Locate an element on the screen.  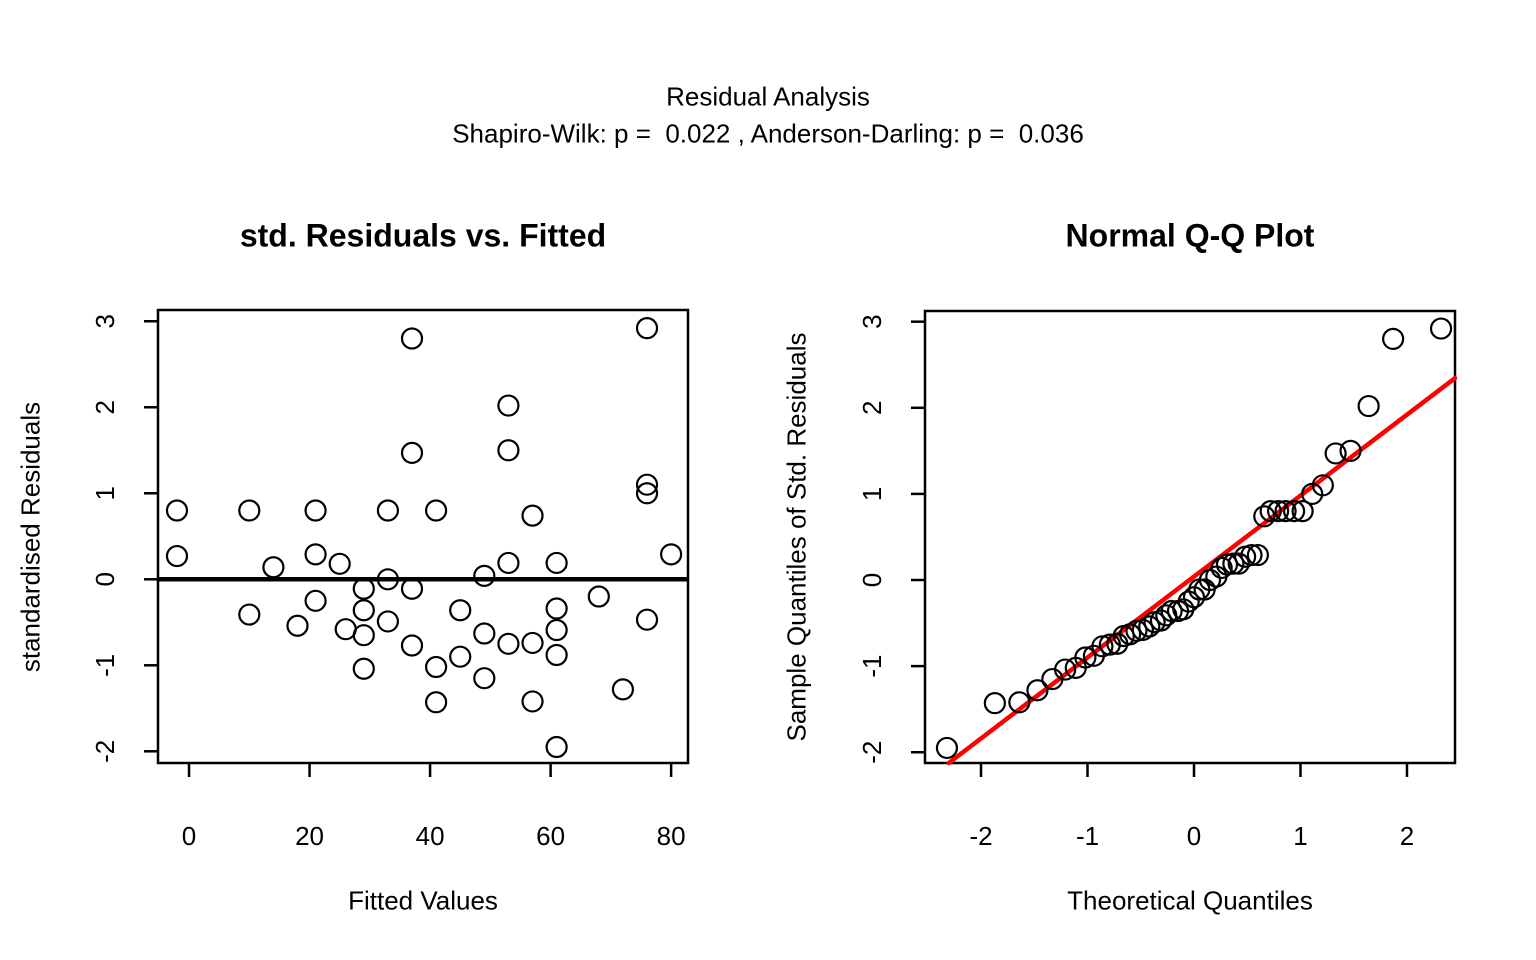
x-tick-label: 40 is located at coordinates (430, 836).